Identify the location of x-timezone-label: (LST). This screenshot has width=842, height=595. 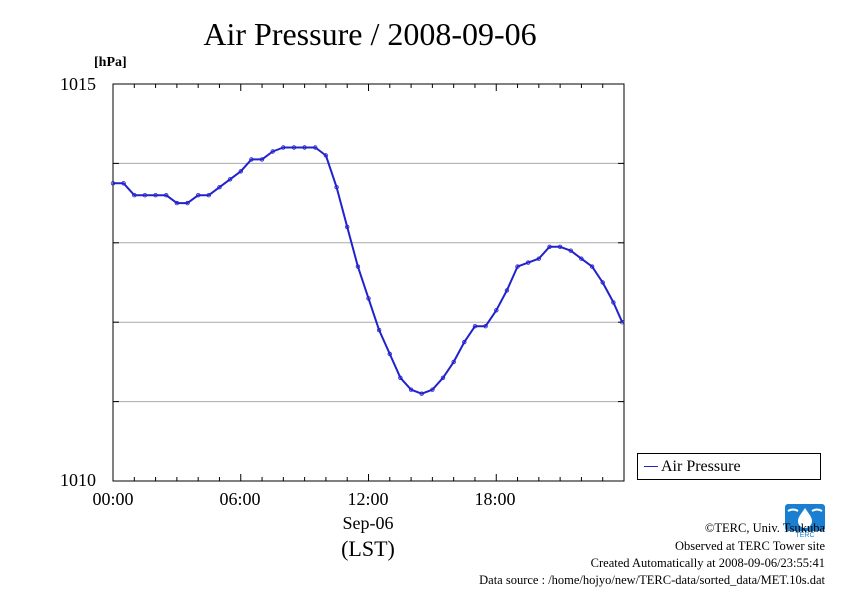
(368, 548).